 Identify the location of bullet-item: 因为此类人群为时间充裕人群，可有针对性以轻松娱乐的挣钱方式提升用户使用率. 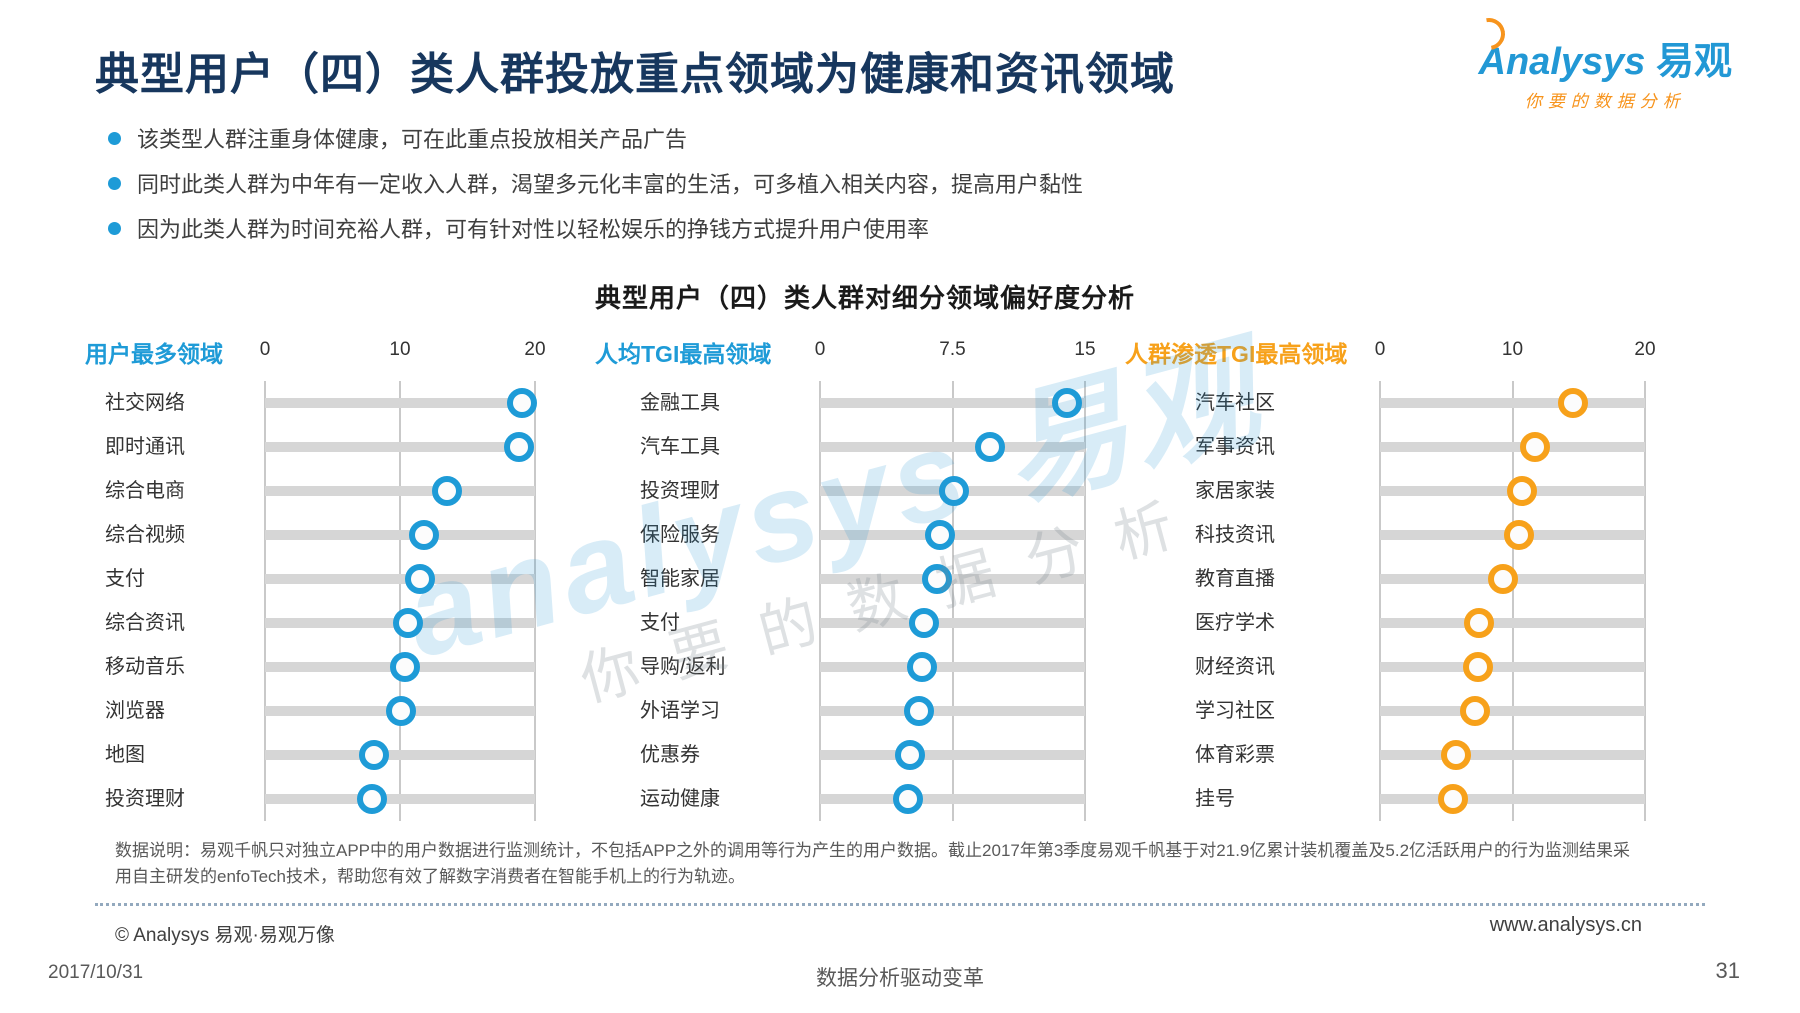
(595, 228).